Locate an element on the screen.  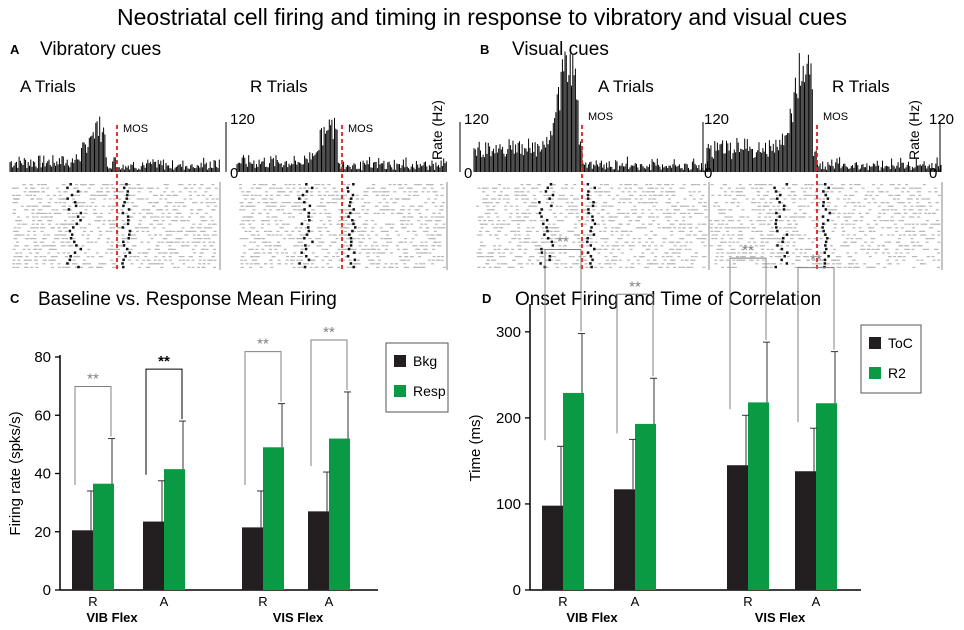
legend-label: R2 is located at coordinates (897, 373).